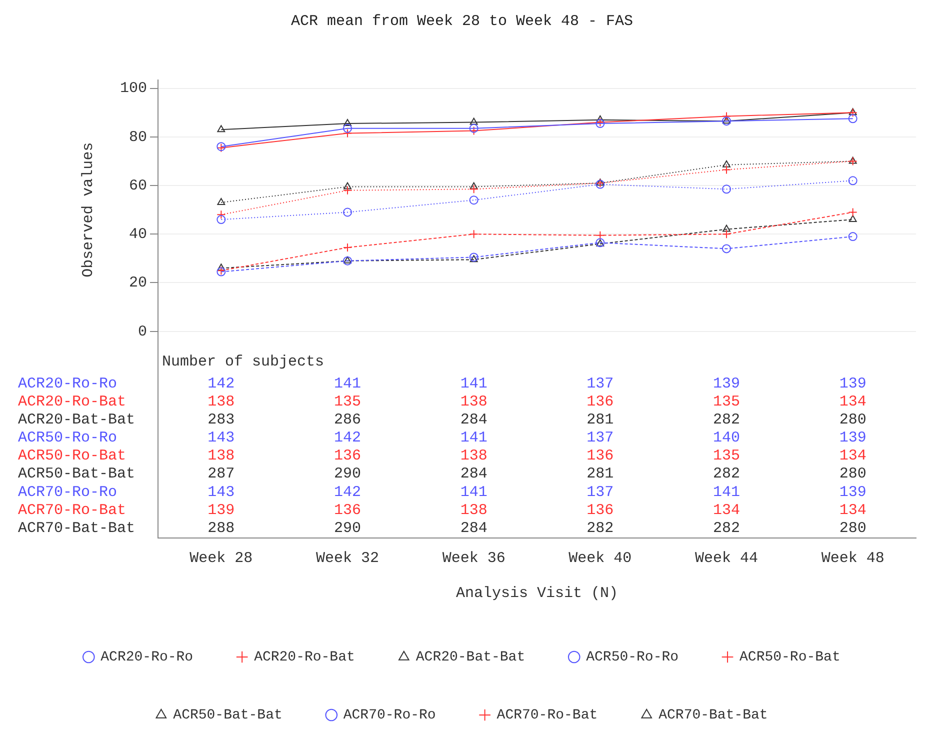 Image resolution: width=936 pixels, height=740 pixels. Describe the element at coordinates (389, 716) in the screenshot. I see `legend-label: ACR70-Ro-Ro` at that location.